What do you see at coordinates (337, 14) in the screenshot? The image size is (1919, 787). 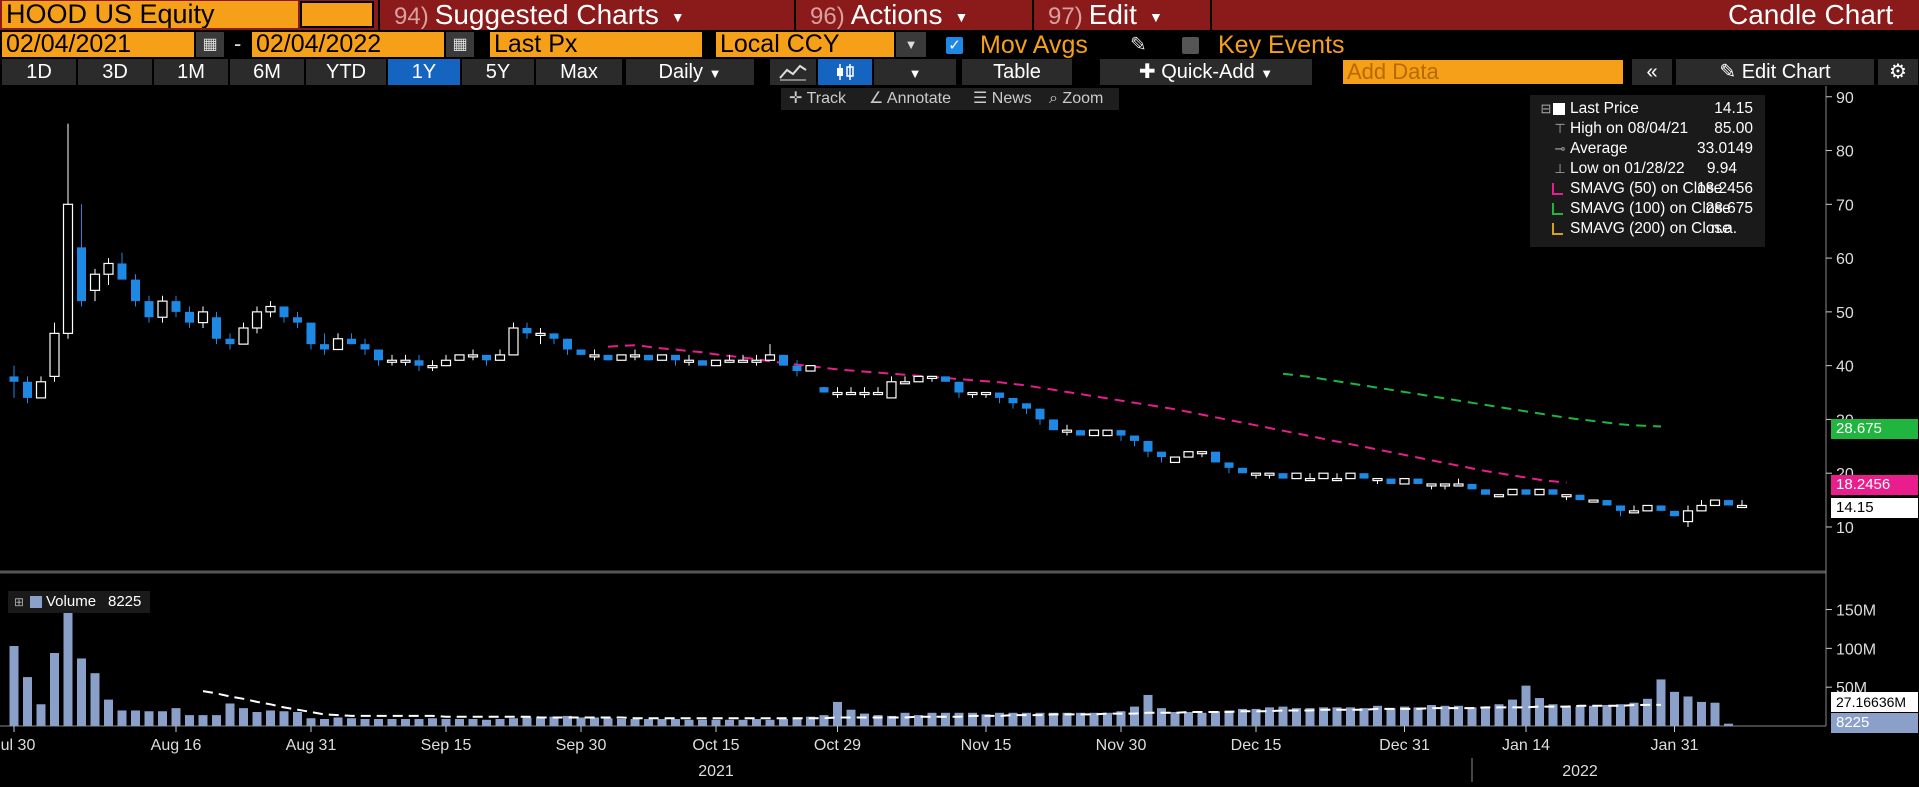 I see `ticker-input-extension` at bounding box center [337, 14].